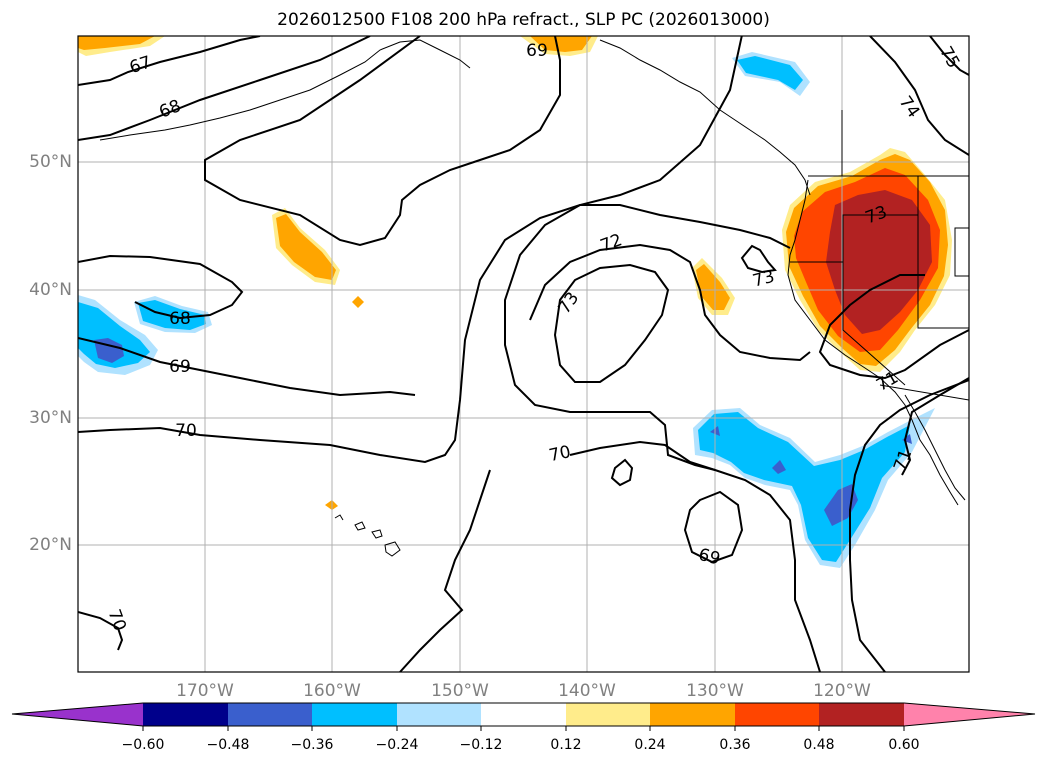 The width and height of the screenshot is (1047, 765). I want to click on colorbar-tick-label: −0.48, so click(228, 745).